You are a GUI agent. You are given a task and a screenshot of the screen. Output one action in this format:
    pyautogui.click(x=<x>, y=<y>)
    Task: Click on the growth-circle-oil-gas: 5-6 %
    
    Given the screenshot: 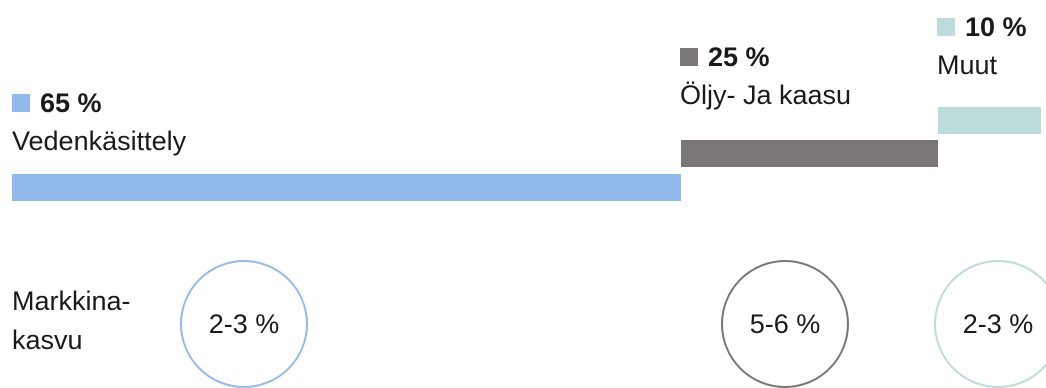 What is the action you would take?
    pyautogui.click(x=785, y=324)
    